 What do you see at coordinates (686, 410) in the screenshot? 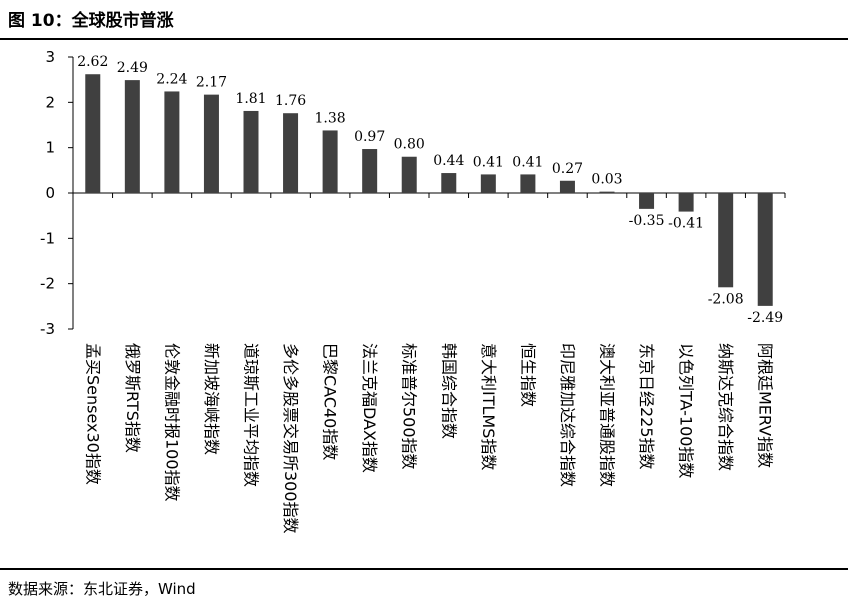
I see `category-label: 以色列TA-100指数` at bounding box center [686, 410].